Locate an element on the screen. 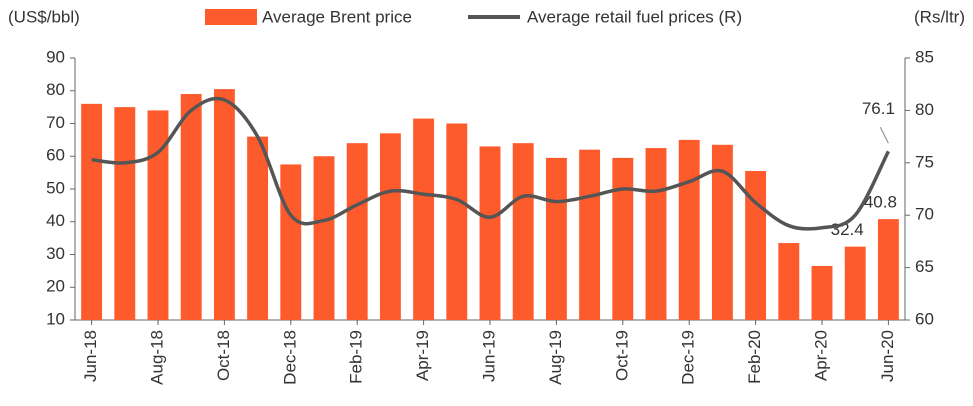 The height and width of the screenshot is (406, 973). x-tick-label: Oct-18 is located at coordinates (223, 355).